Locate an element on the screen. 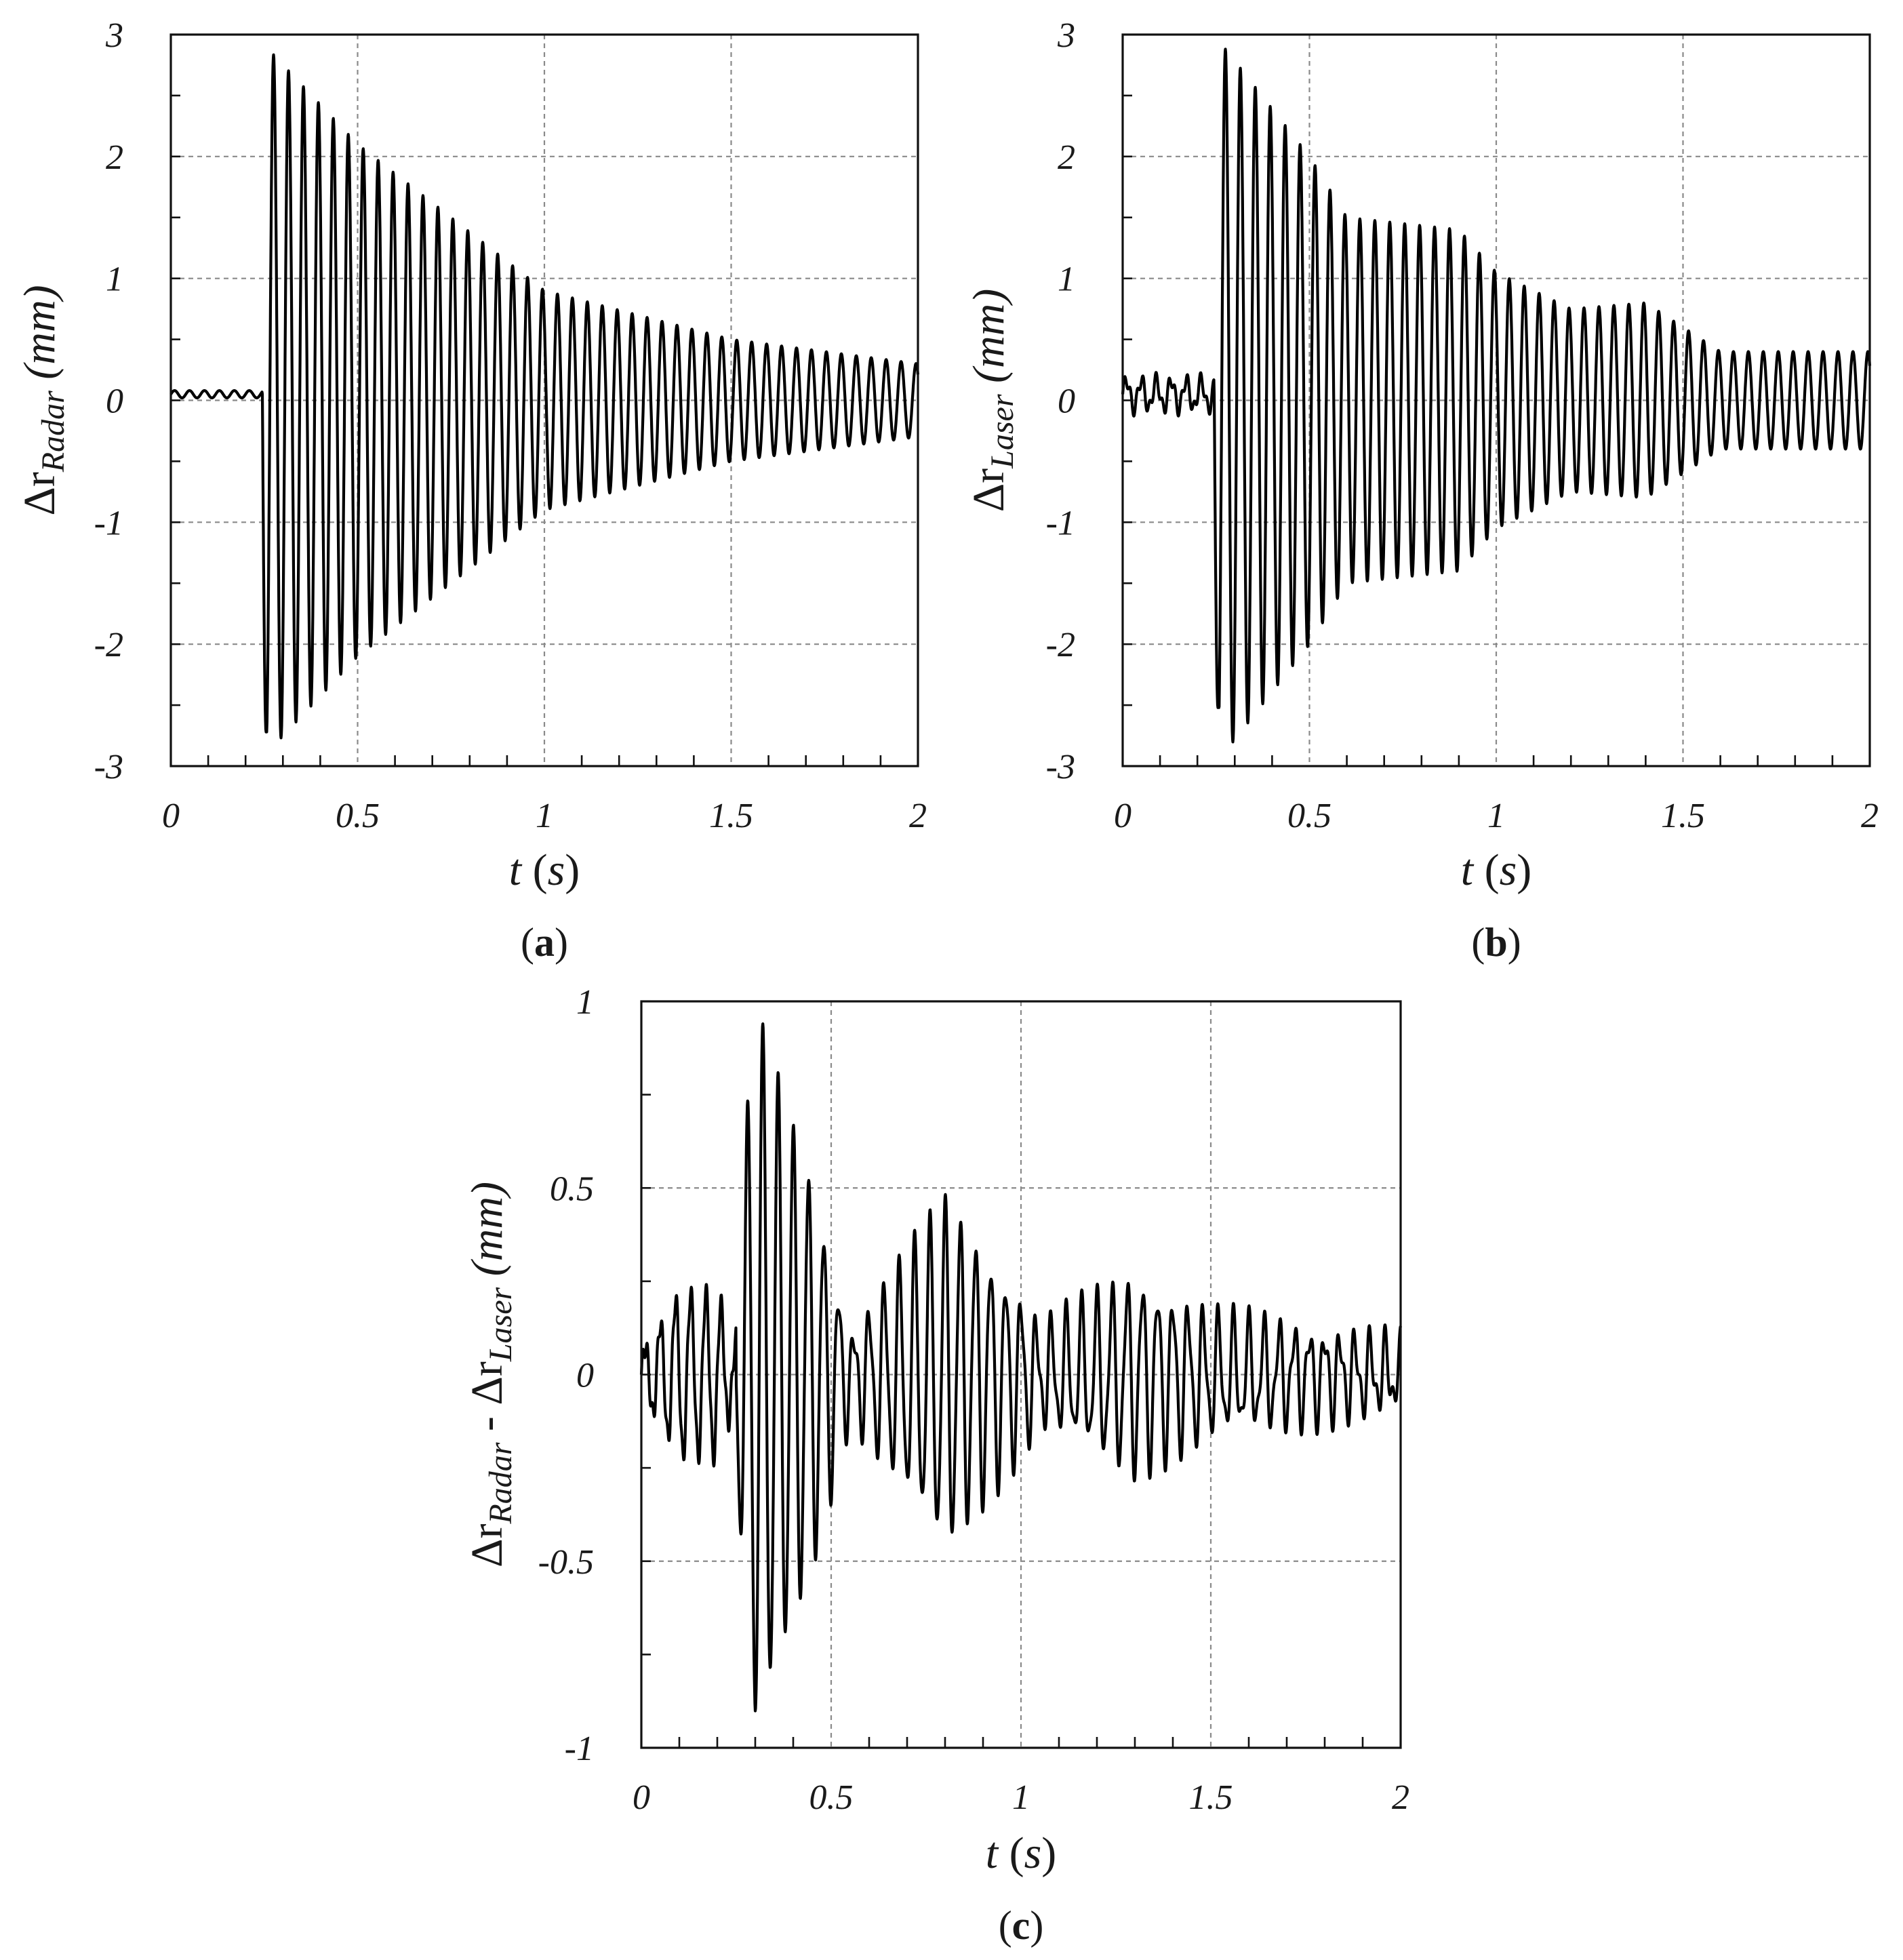  panel-label-c: (c) is located at coordinates (1022, 1925).